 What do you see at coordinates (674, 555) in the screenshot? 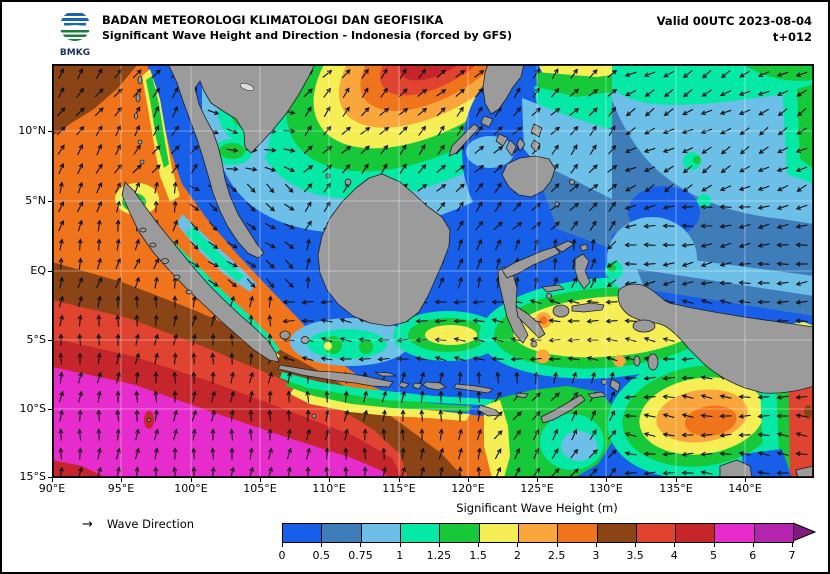
I see `colorbar-tick-label: 4` at bounding box center [674, 555].